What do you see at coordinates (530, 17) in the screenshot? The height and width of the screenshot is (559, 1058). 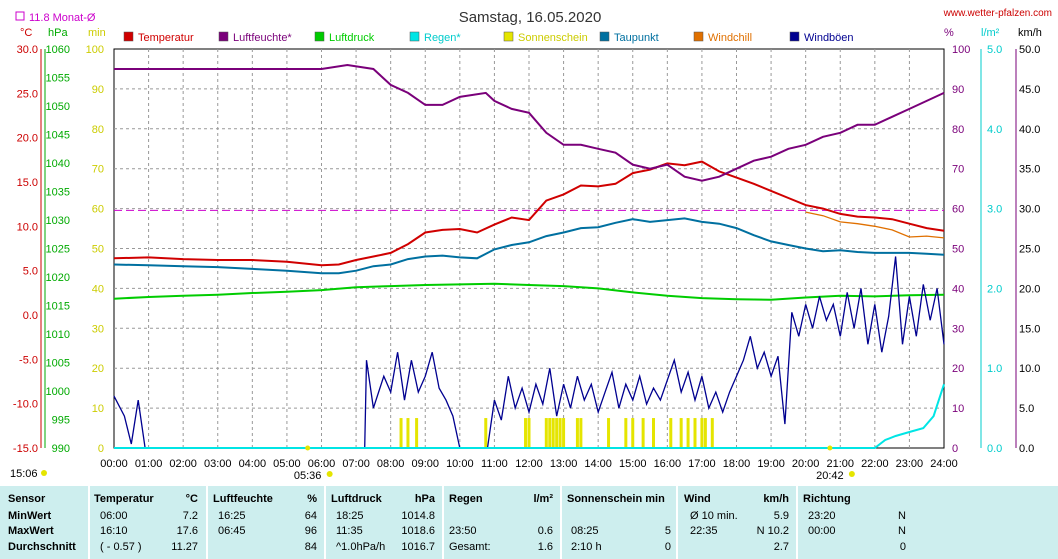 I see `chart-title: Samstag, 16.05.2020` at bounding box center [530, 17].